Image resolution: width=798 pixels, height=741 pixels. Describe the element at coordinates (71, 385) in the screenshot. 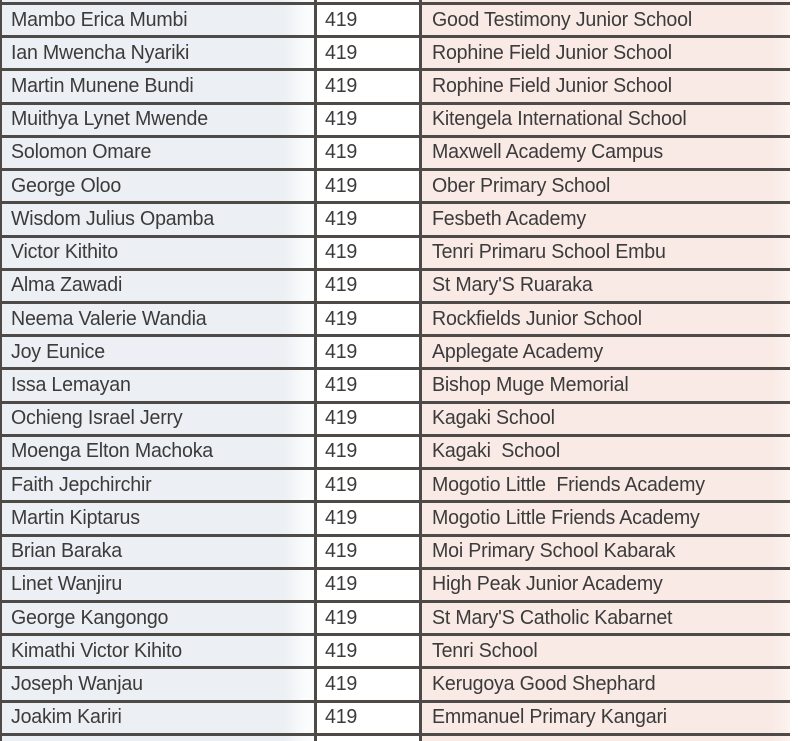

I see `student-name: Issa Lemayan` at that location.